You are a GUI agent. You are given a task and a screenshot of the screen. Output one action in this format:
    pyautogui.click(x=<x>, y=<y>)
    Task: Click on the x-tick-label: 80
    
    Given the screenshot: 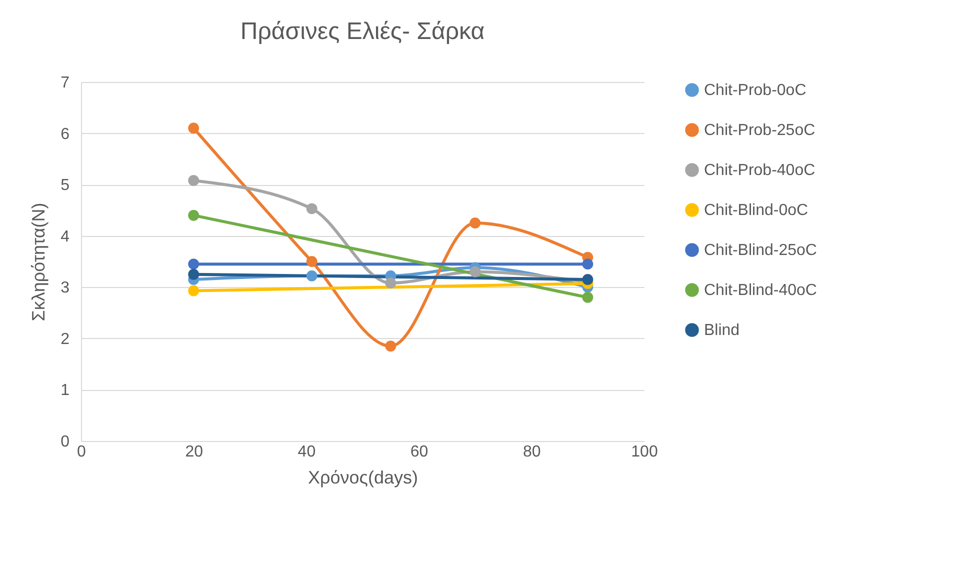 What is the action you would take?
    pyautogui.click(x=532, y=452)
    